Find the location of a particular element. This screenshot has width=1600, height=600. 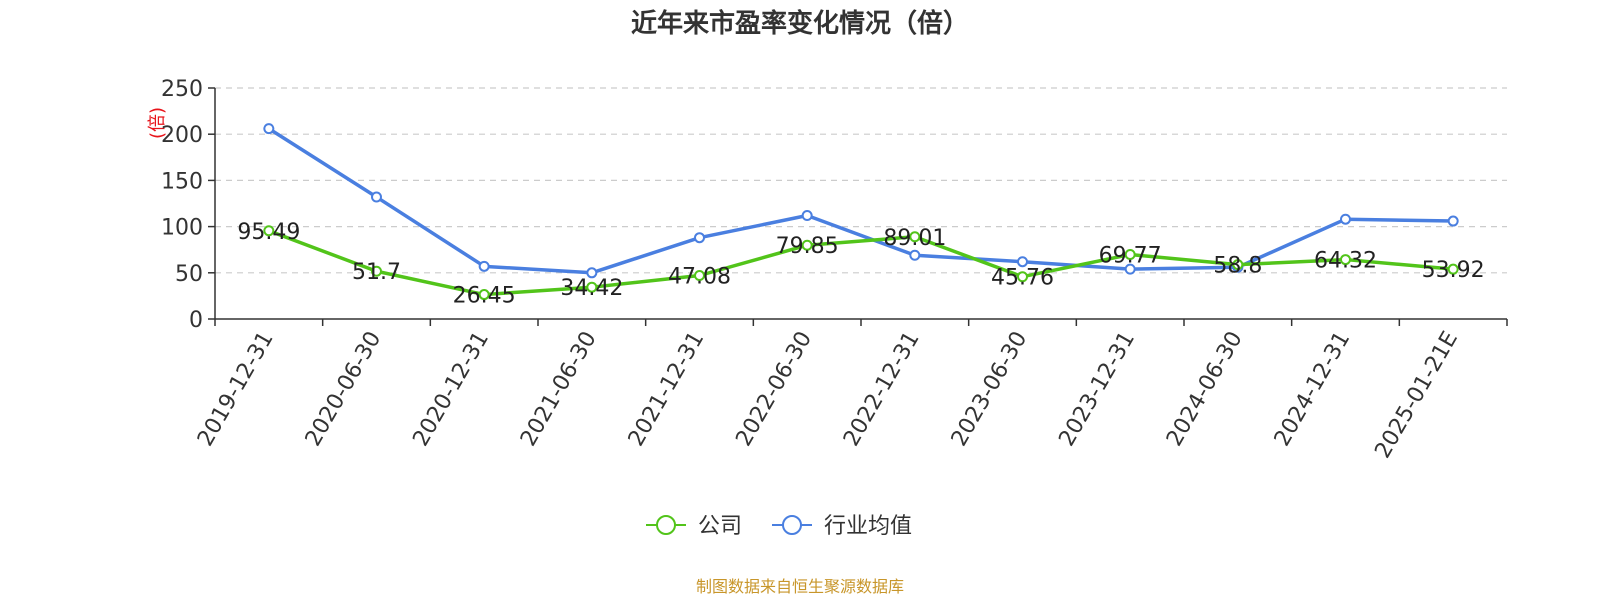

x-tick-label: 2024-06-30 is located at coordinates (1205, 388).